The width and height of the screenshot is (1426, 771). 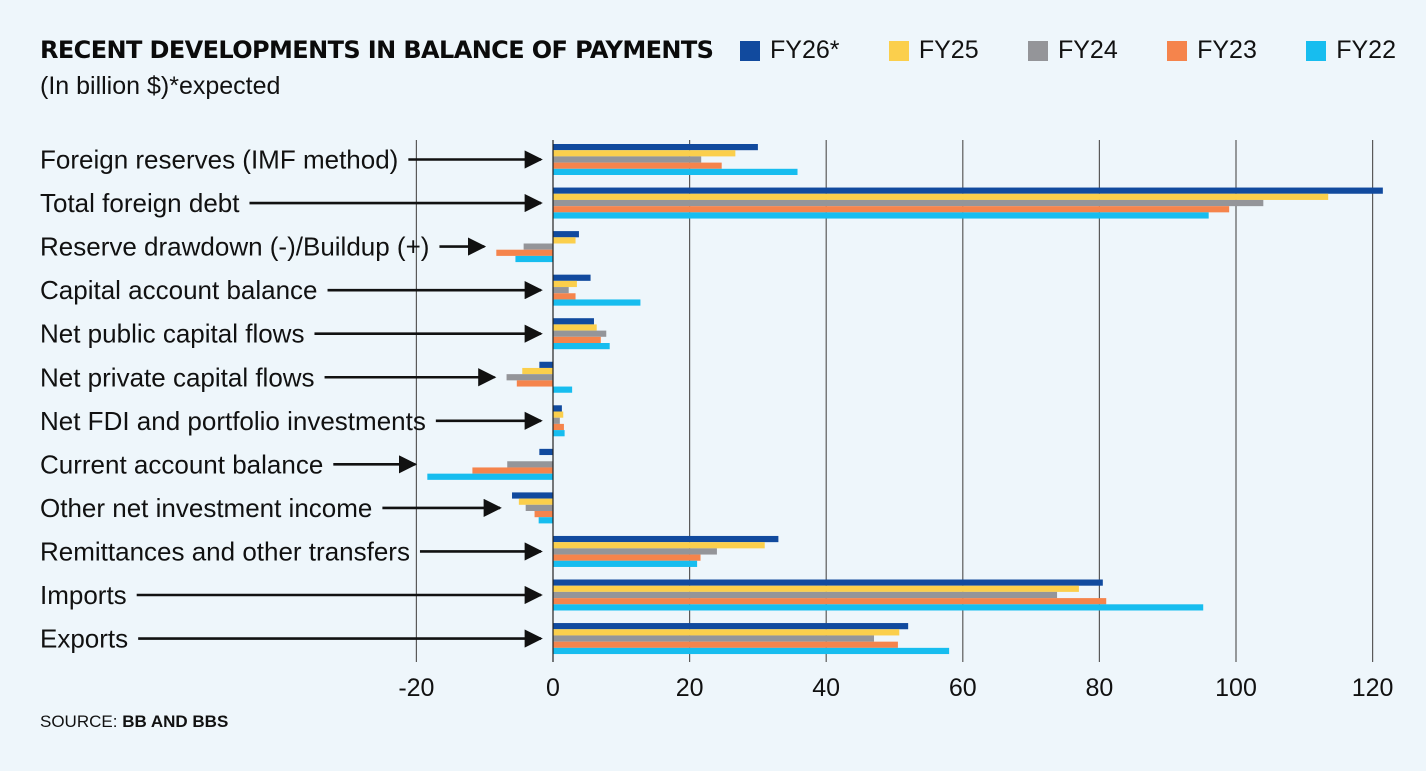 What do you see at coordinates (534, 259) in the screenshot?
I see `bar-reserve-drawdown-buildup-fy22` at bounding box center [534, 259].